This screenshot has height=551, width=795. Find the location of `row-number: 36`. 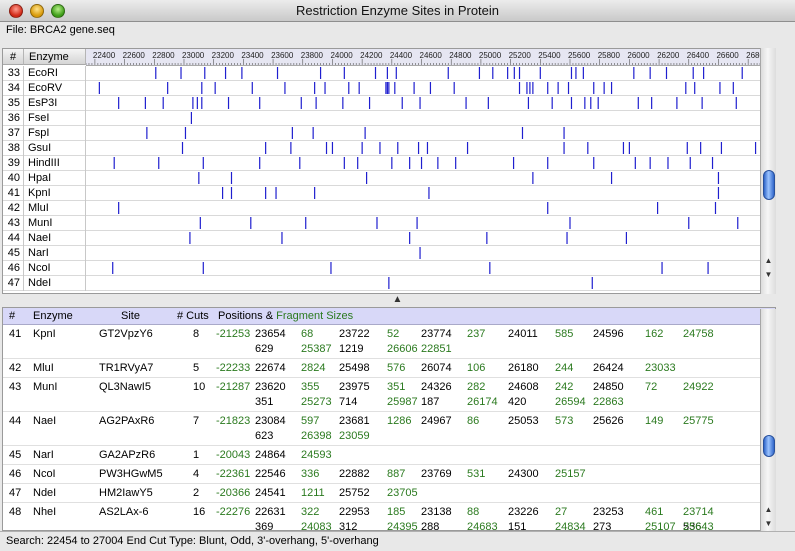

row-number: 36 is located at coordinates (13, 118).